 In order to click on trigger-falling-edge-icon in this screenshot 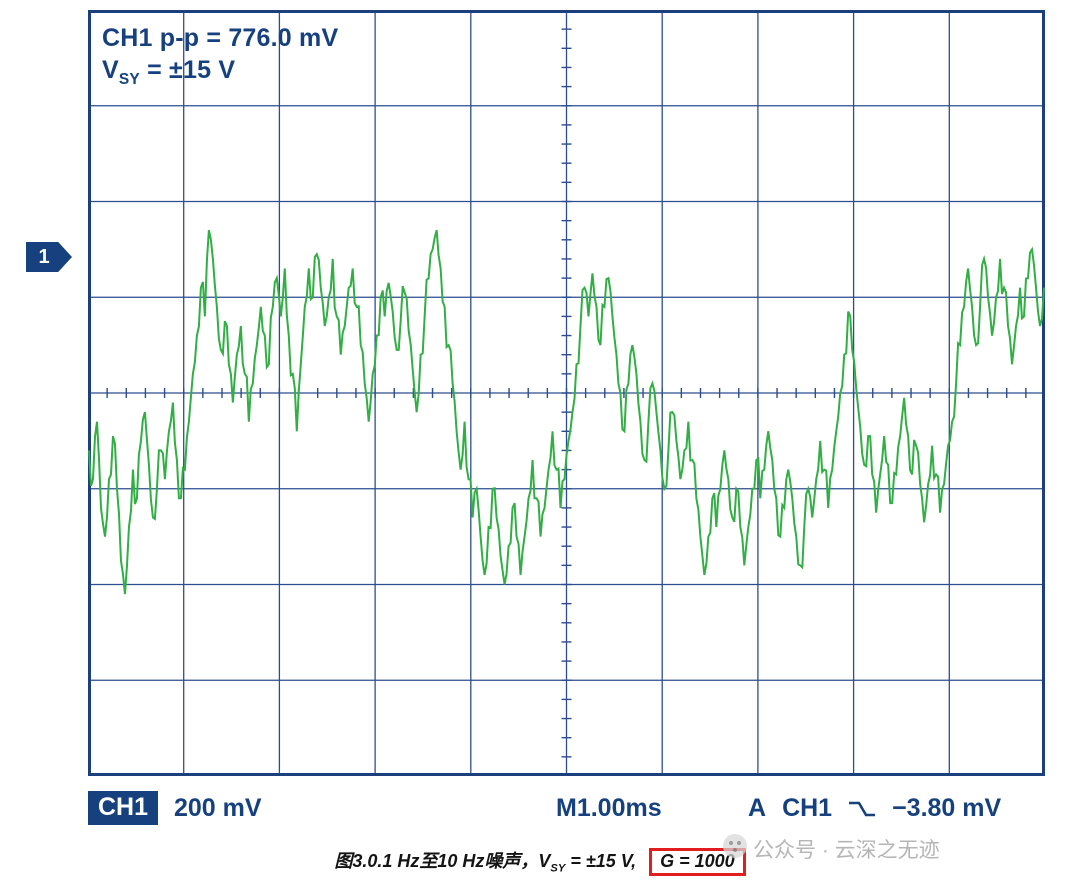, I will do `click(862, 809)`.